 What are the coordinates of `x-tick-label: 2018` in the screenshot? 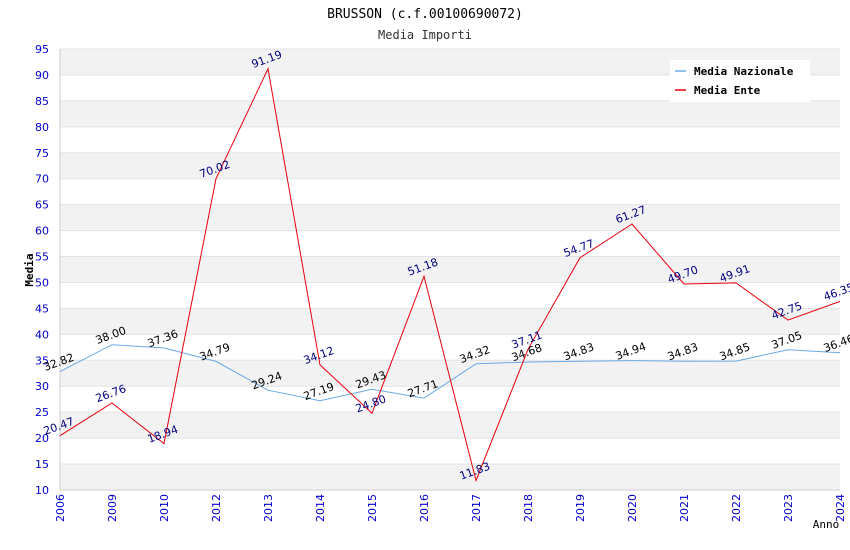 It's located at (528, 508).